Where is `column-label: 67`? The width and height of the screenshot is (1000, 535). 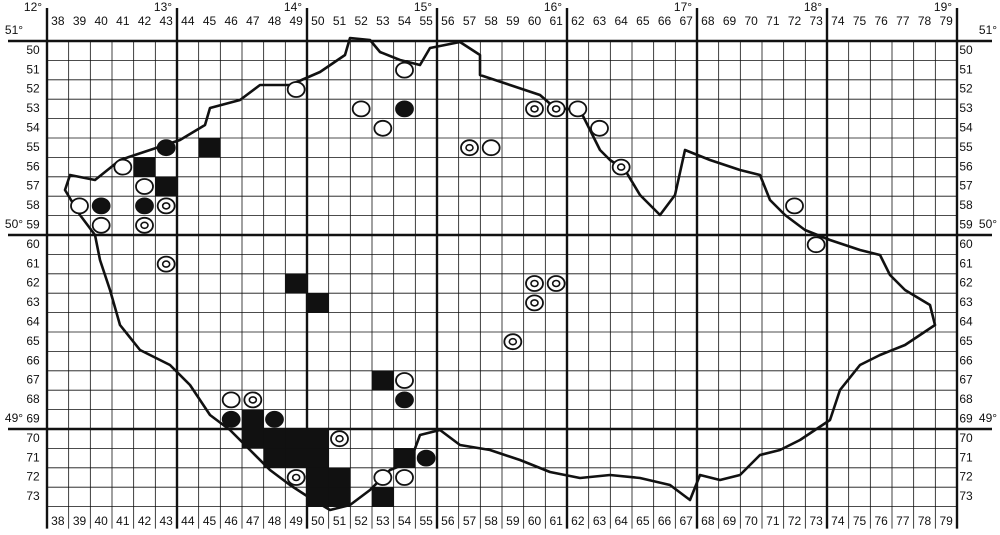
column-label: 67 is located at coordinates (686, 21).